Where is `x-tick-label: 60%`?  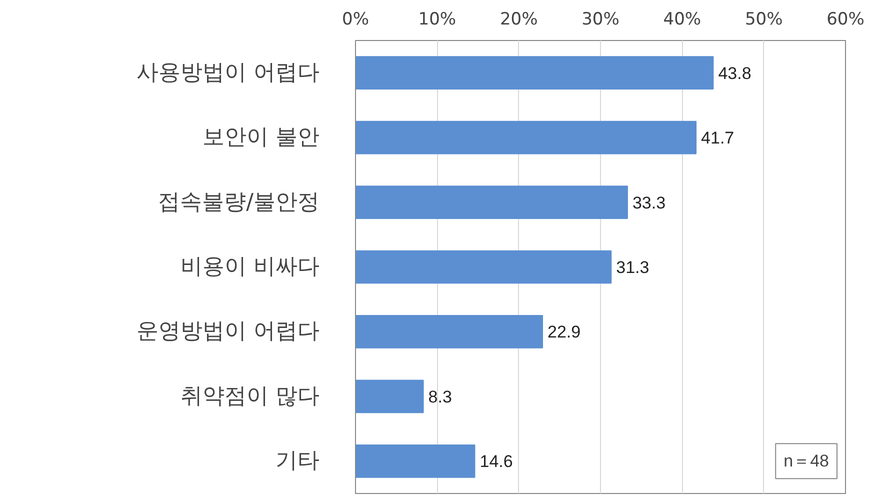 x-tick-label: 60% is located at coordinates (845, 20).